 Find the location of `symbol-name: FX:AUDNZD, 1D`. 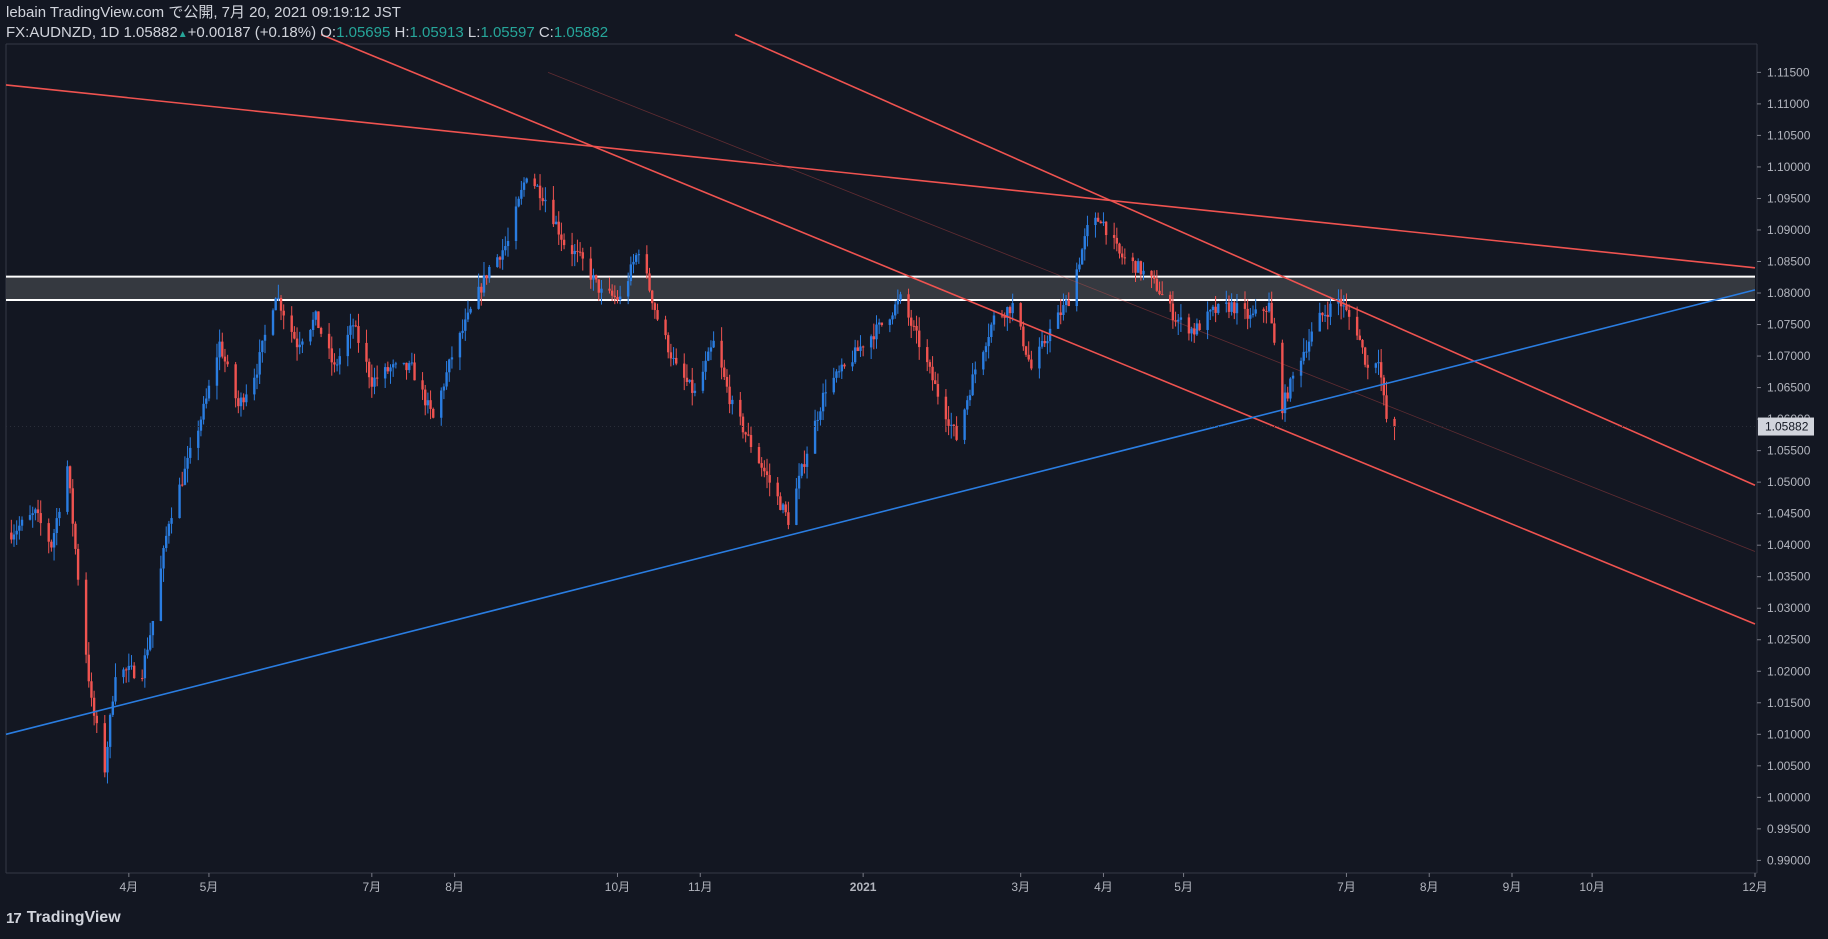

symbol-name: FX:AUDNZD, 1D is located at coordinates (63, 32).